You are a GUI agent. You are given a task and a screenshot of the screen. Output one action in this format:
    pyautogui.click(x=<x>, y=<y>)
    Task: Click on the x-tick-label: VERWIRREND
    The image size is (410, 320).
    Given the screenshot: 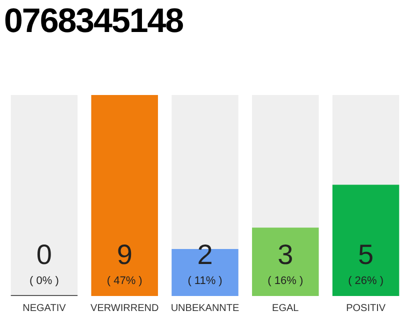 What is the action you would take?
    pyautogui.click(x=124, y=308)
    